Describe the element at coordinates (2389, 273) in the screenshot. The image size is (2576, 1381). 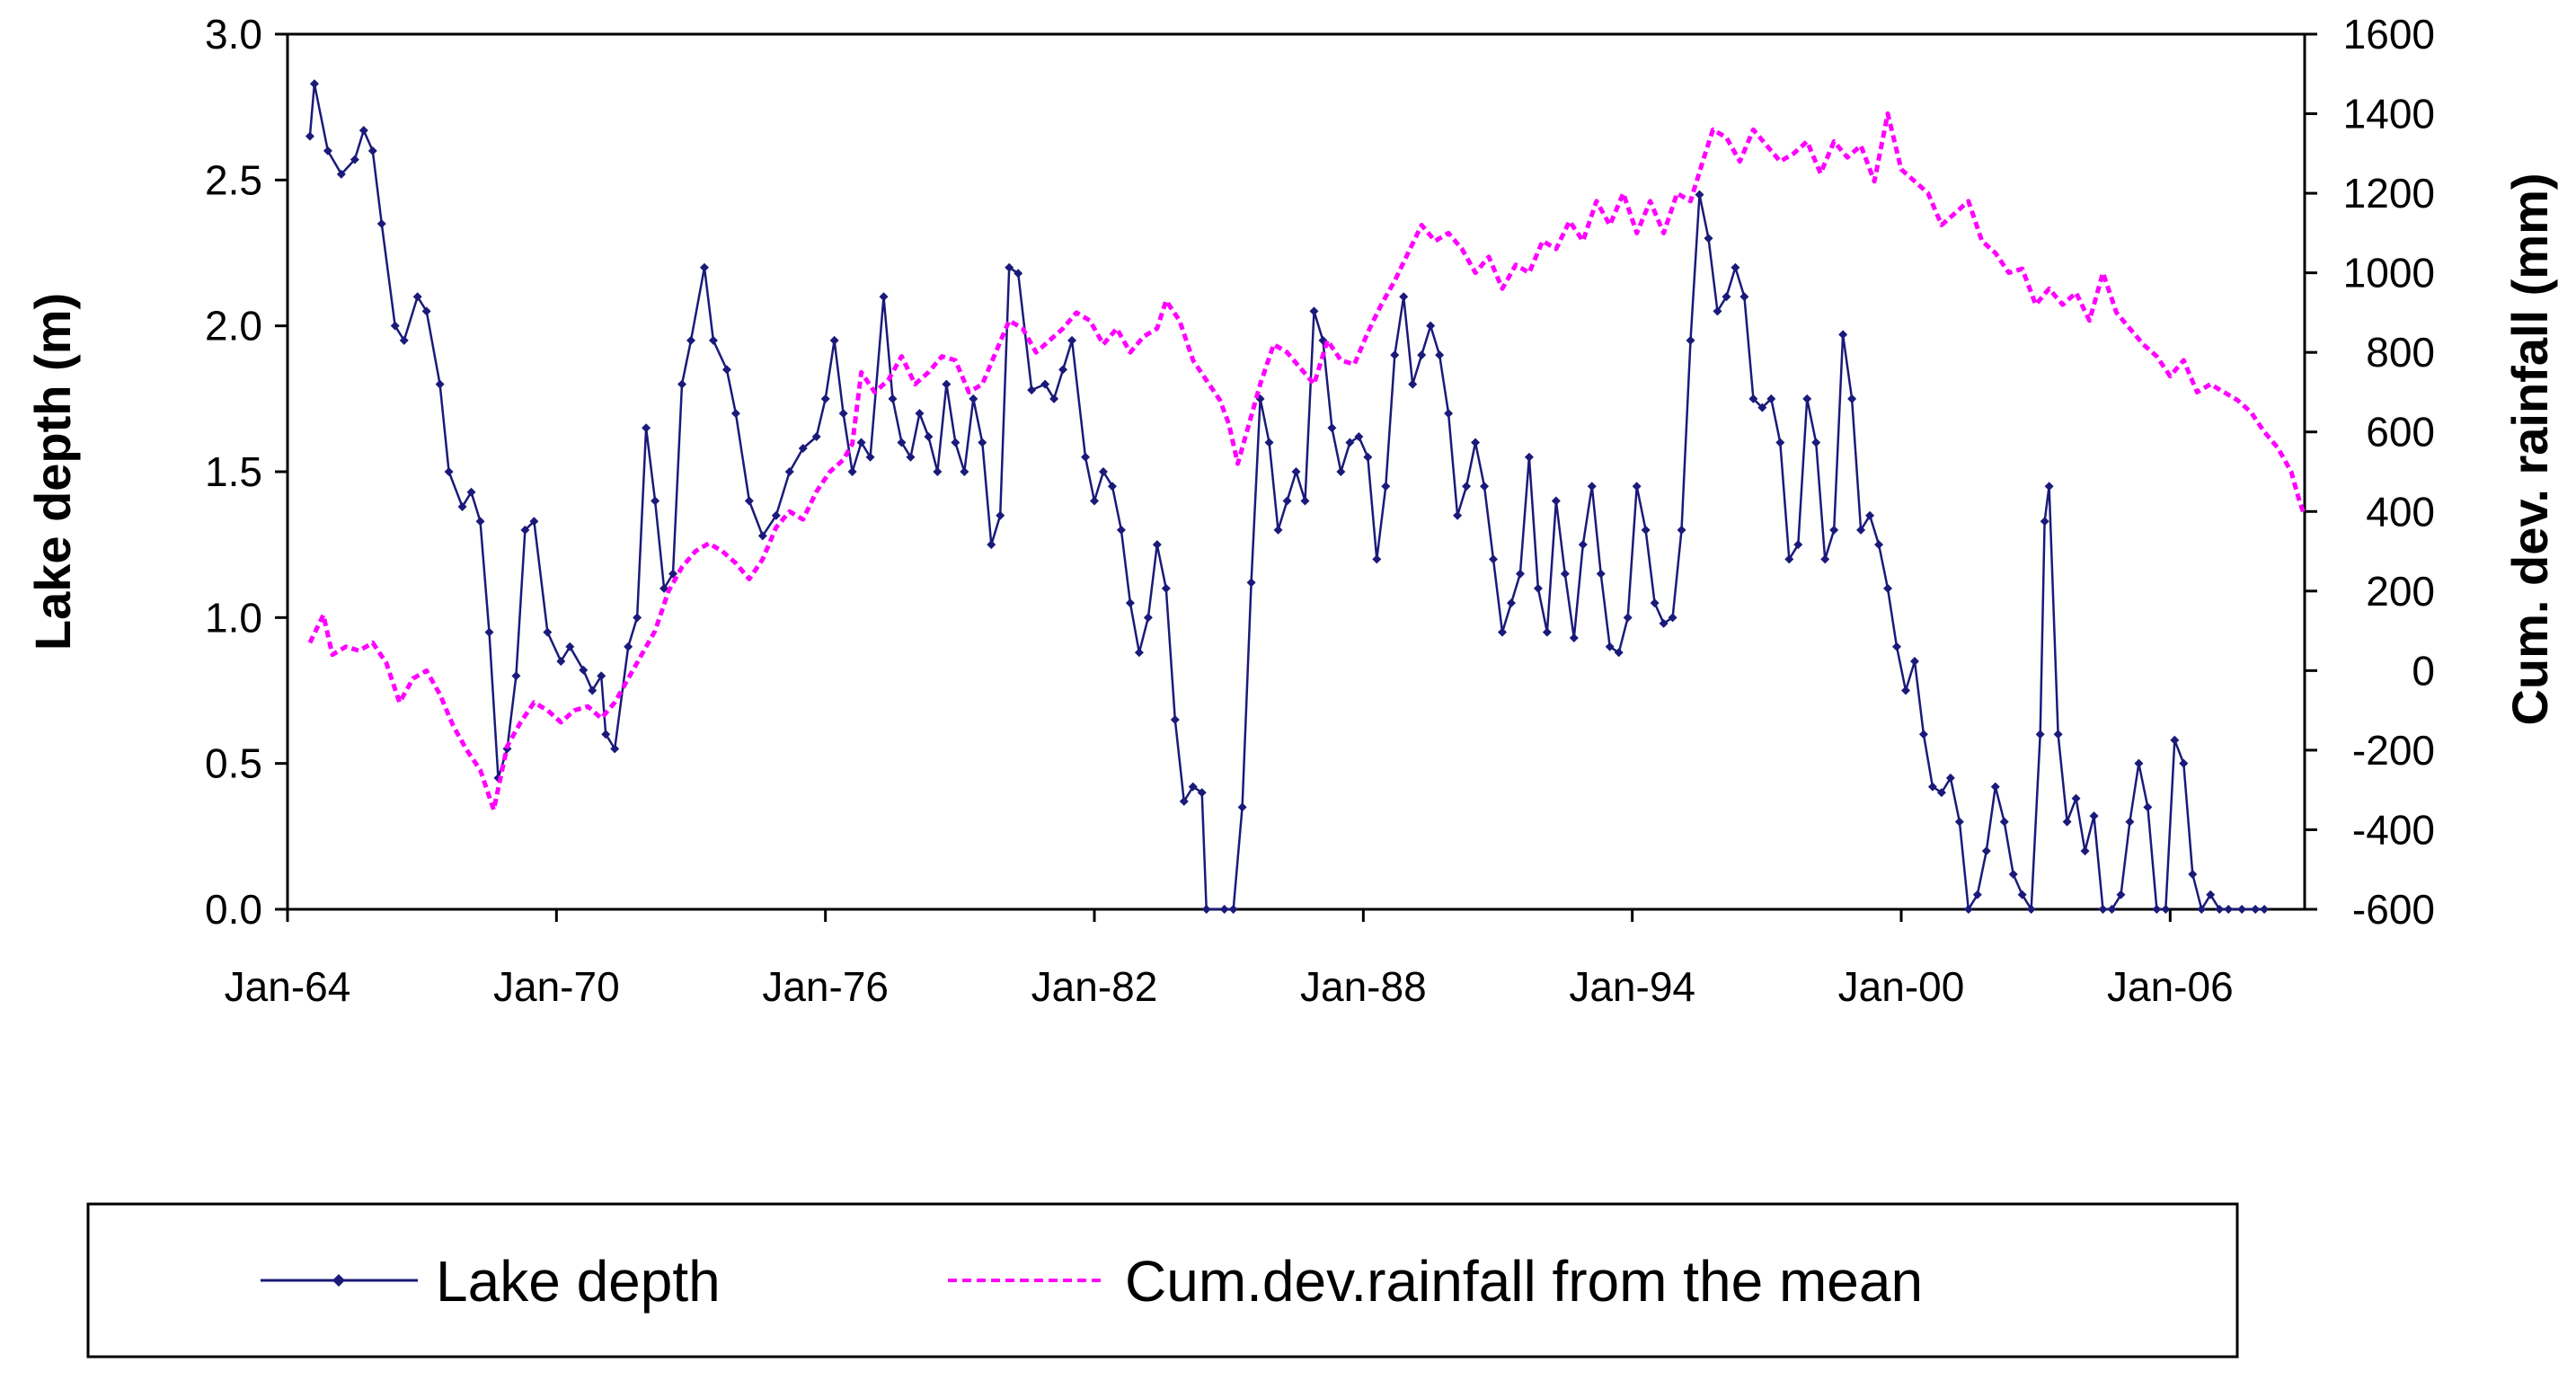
I see `y-right-tick-label: 1000` at that location.